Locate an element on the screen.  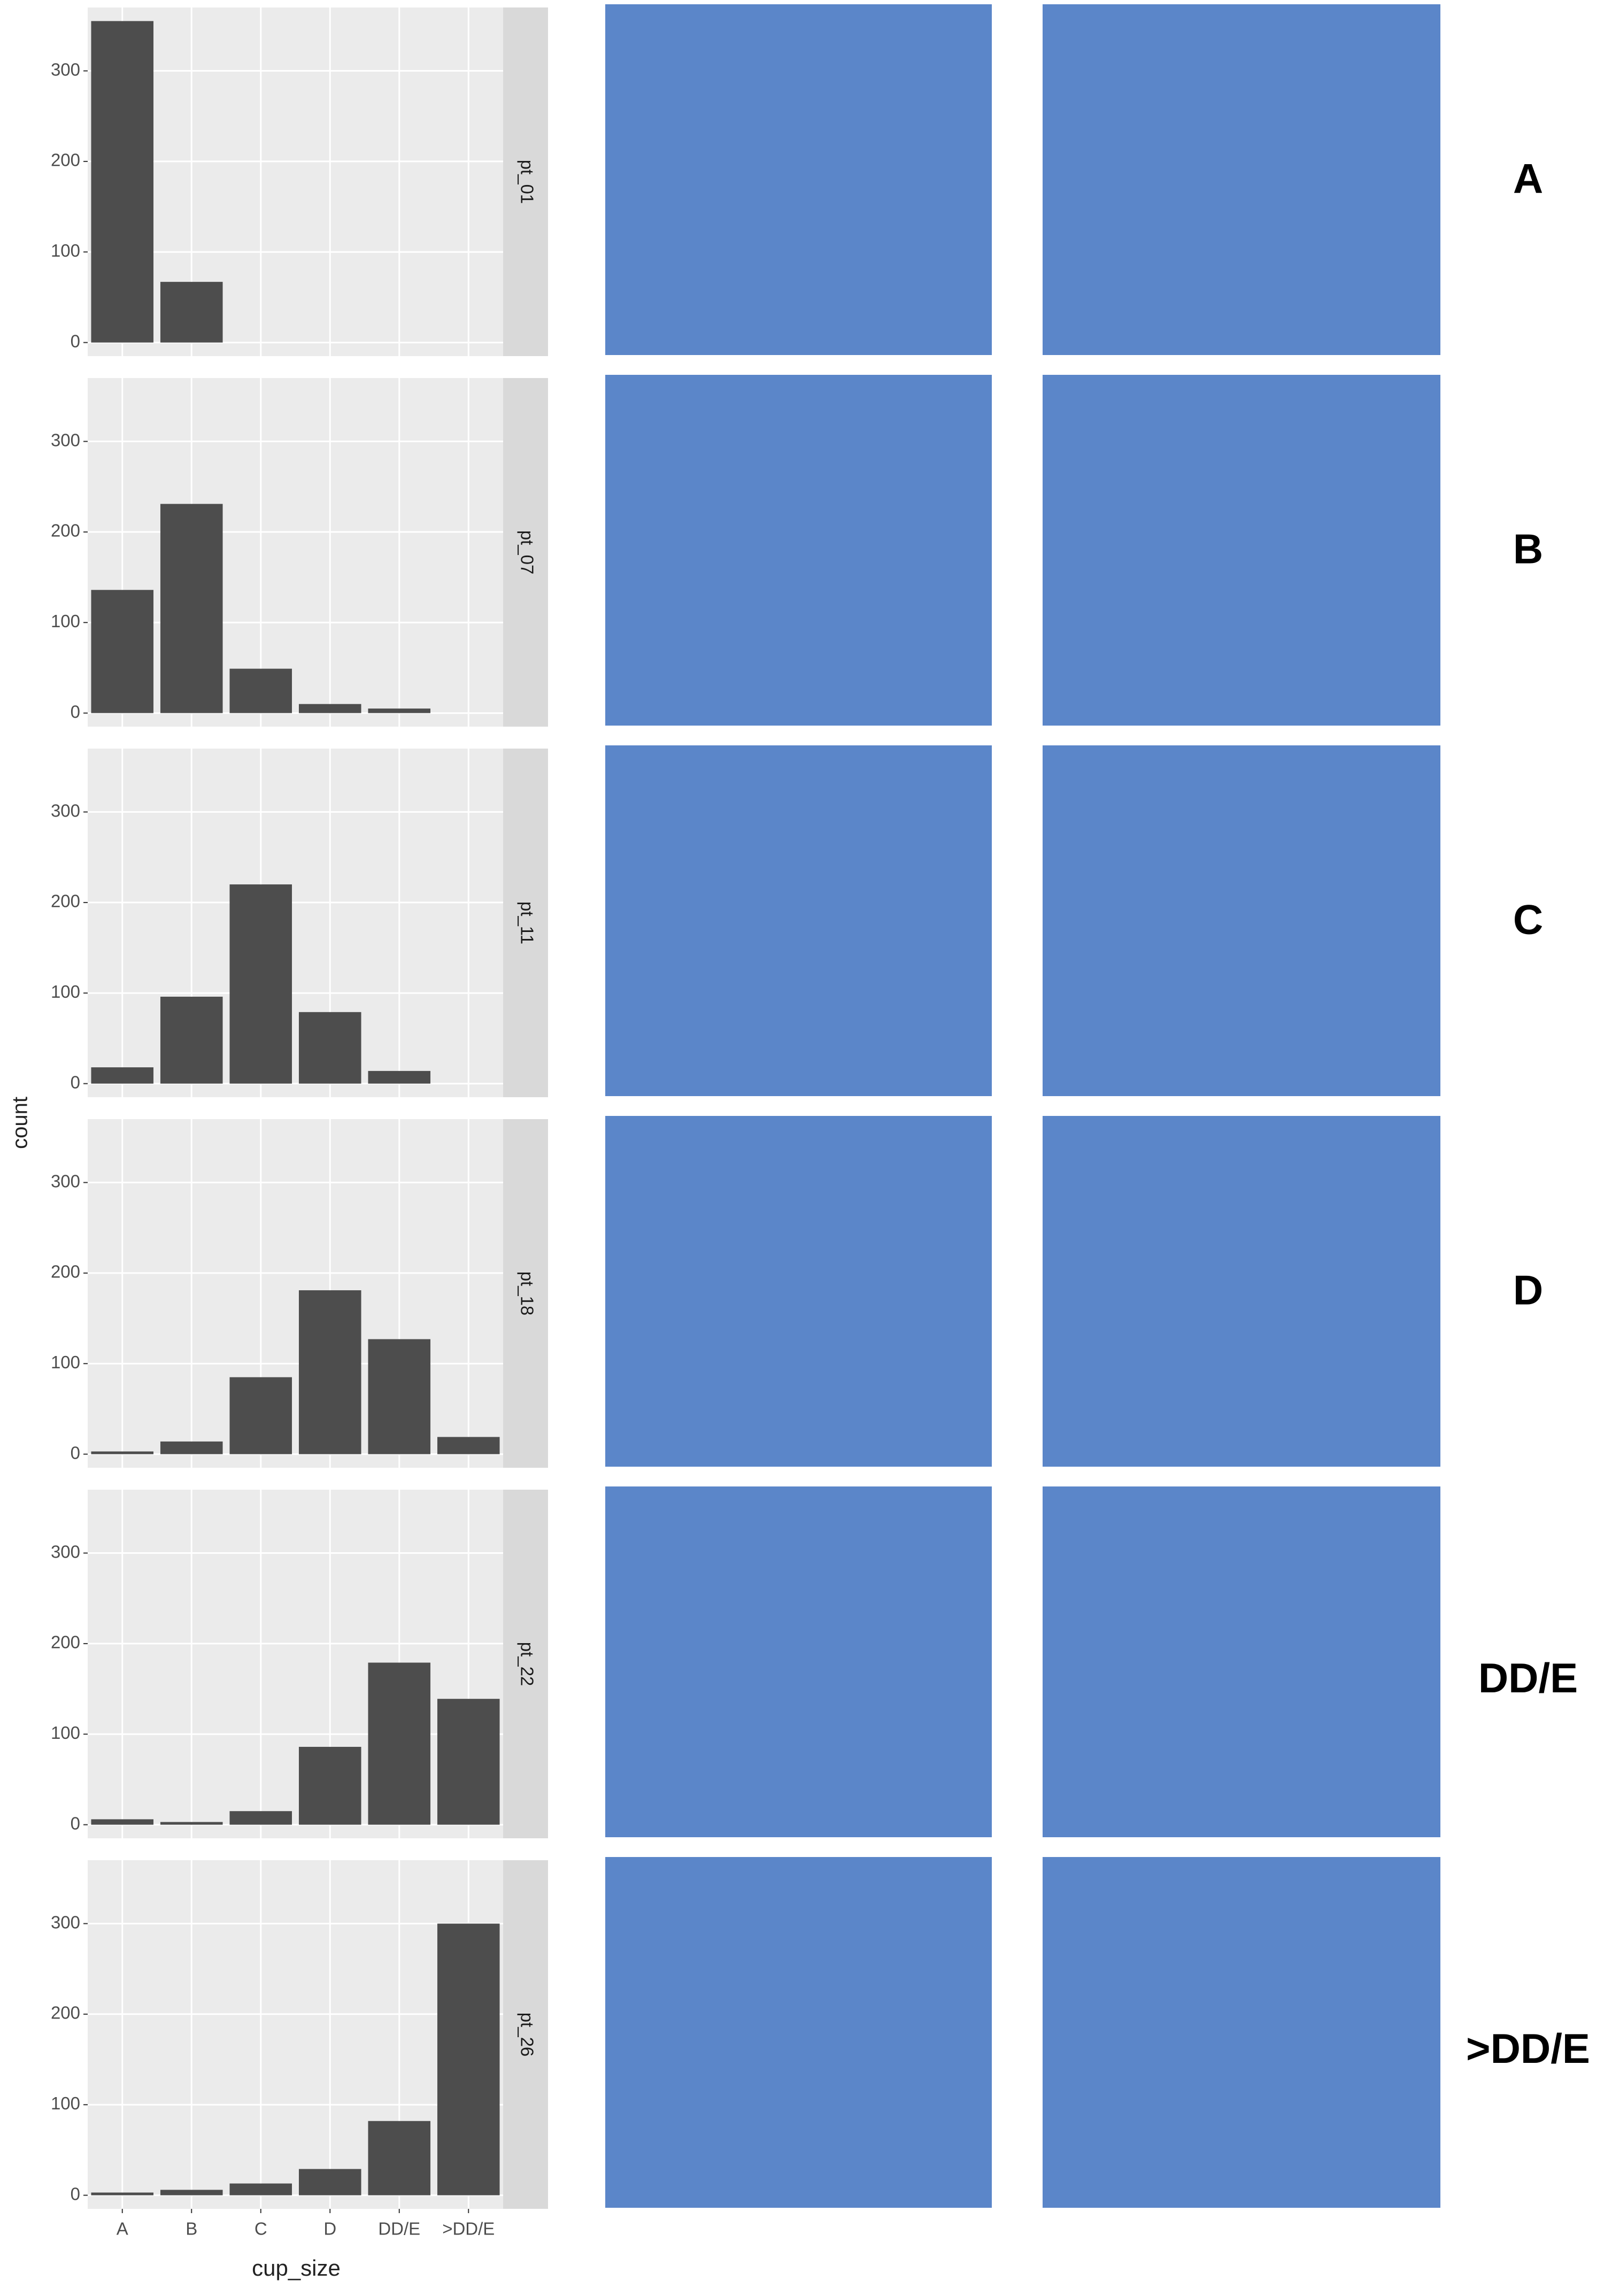
row-label: >DD/E is located at coordinates (1528, 2048).